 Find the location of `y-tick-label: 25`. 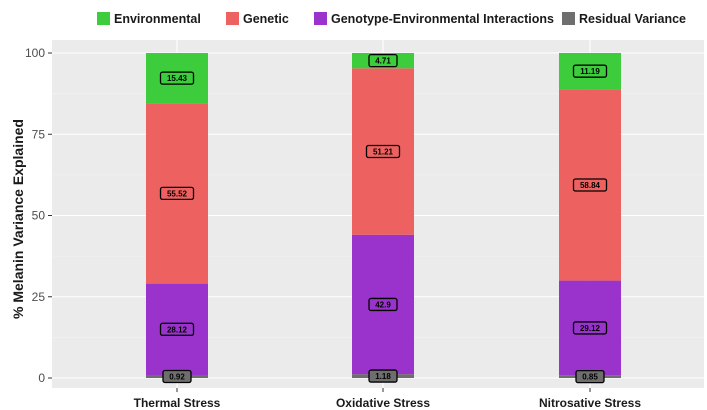

y-tick-label: 25 is located at coordinates (39, 297).